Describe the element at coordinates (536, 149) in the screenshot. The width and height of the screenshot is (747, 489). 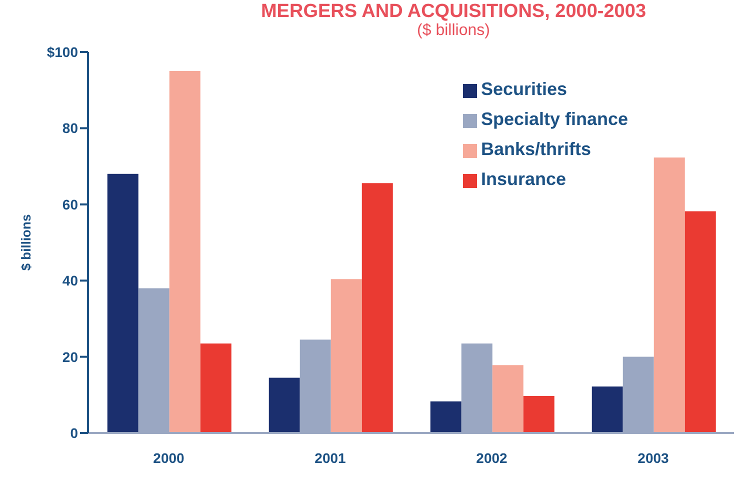
I see `legend-label: Banks/thrifts` at that location.